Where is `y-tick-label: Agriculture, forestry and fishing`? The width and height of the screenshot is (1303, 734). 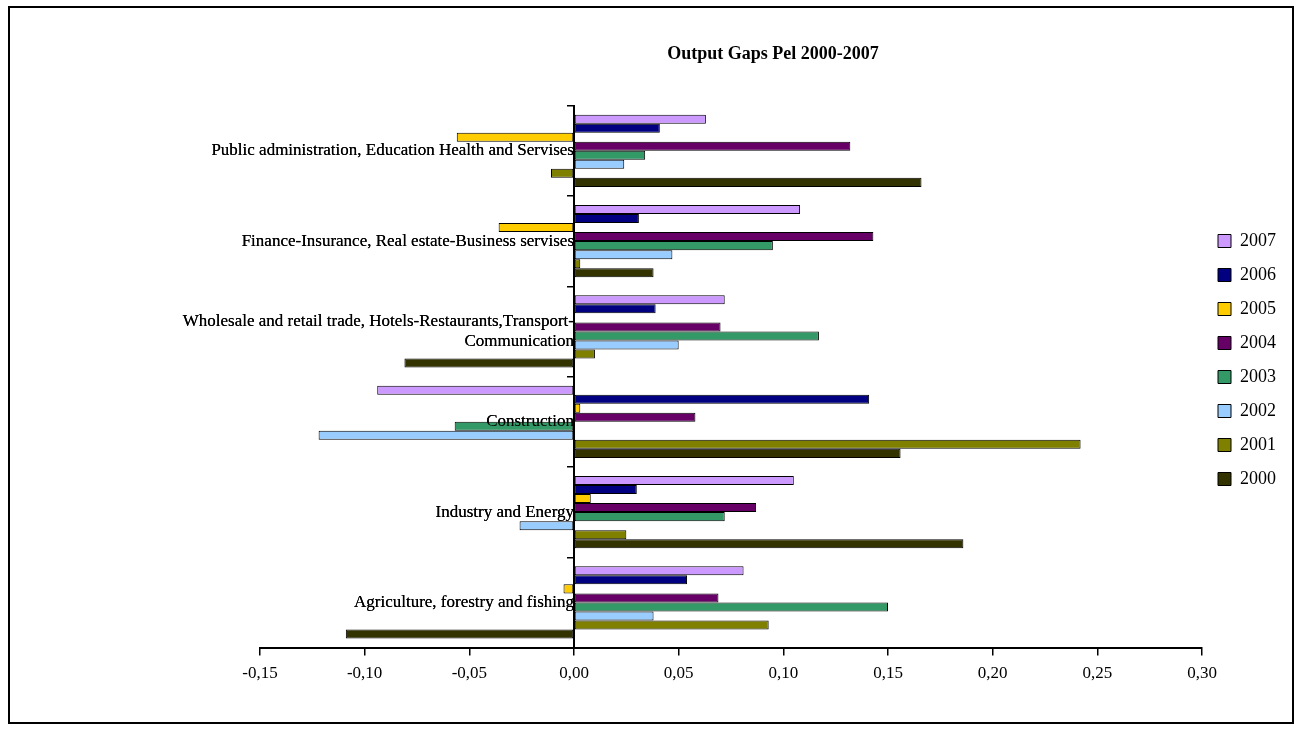 y-tick-label: Agriculture, forestry and fishing is located at coordinates (464, 601).